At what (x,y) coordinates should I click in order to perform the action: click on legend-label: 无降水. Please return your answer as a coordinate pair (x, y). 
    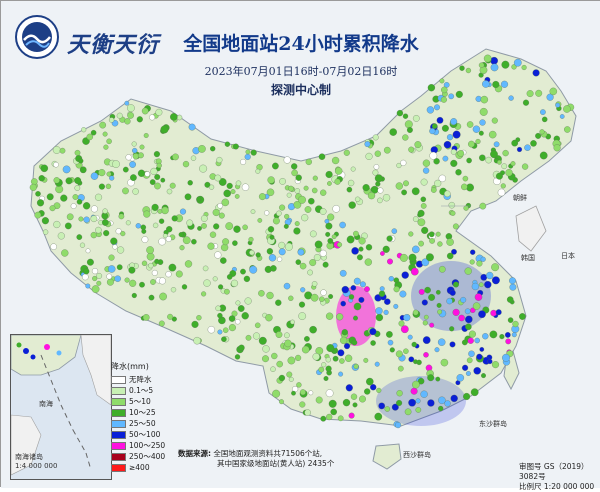
    Looking at the image, I should click on (140, 379).